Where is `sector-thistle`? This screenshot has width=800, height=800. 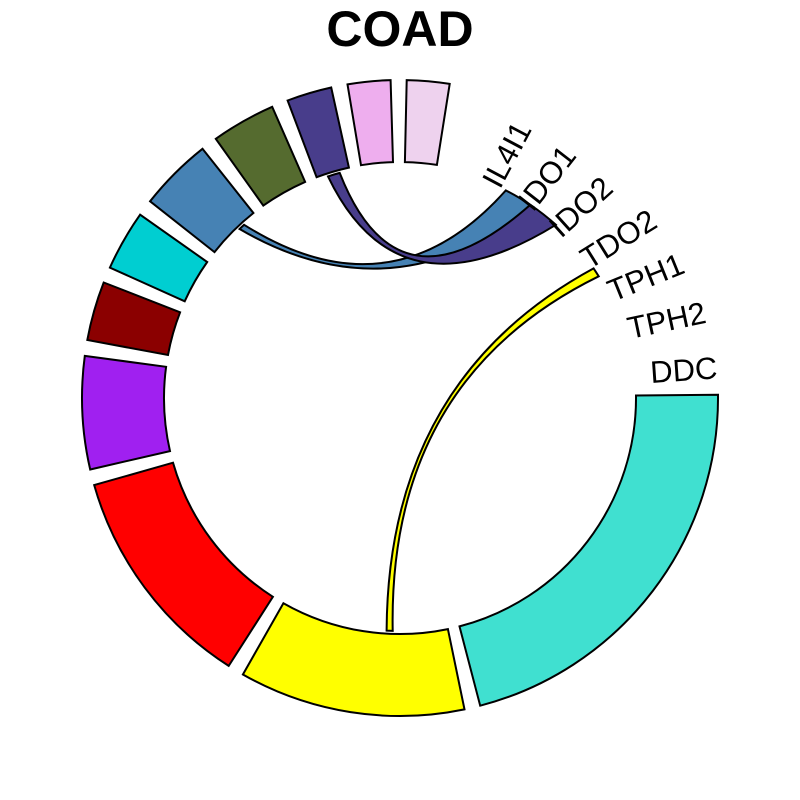
sector-thistle is located at coordinates (427, 123).